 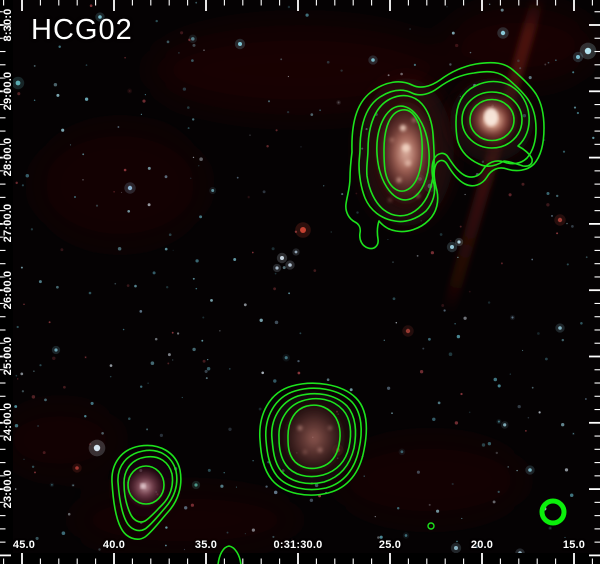 What do you see at coordinates (8, 25) in the screenshot?
I see `dec-label: 8:30:0` at bounding box center [8, 25].